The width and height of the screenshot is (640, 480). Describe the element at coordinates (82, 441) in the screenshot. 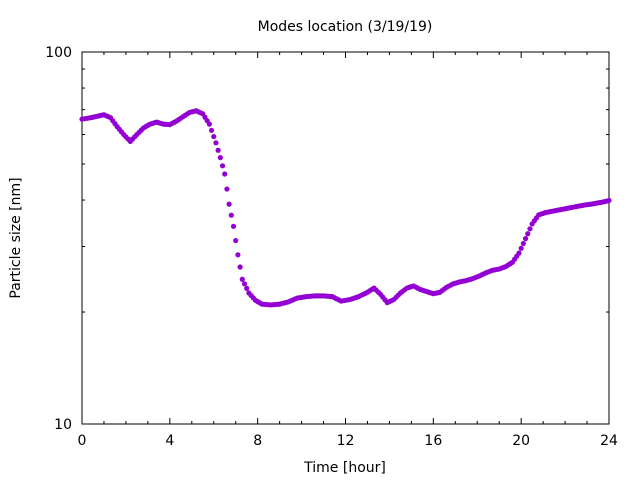

I see `x-tick-label: 0` at that location.